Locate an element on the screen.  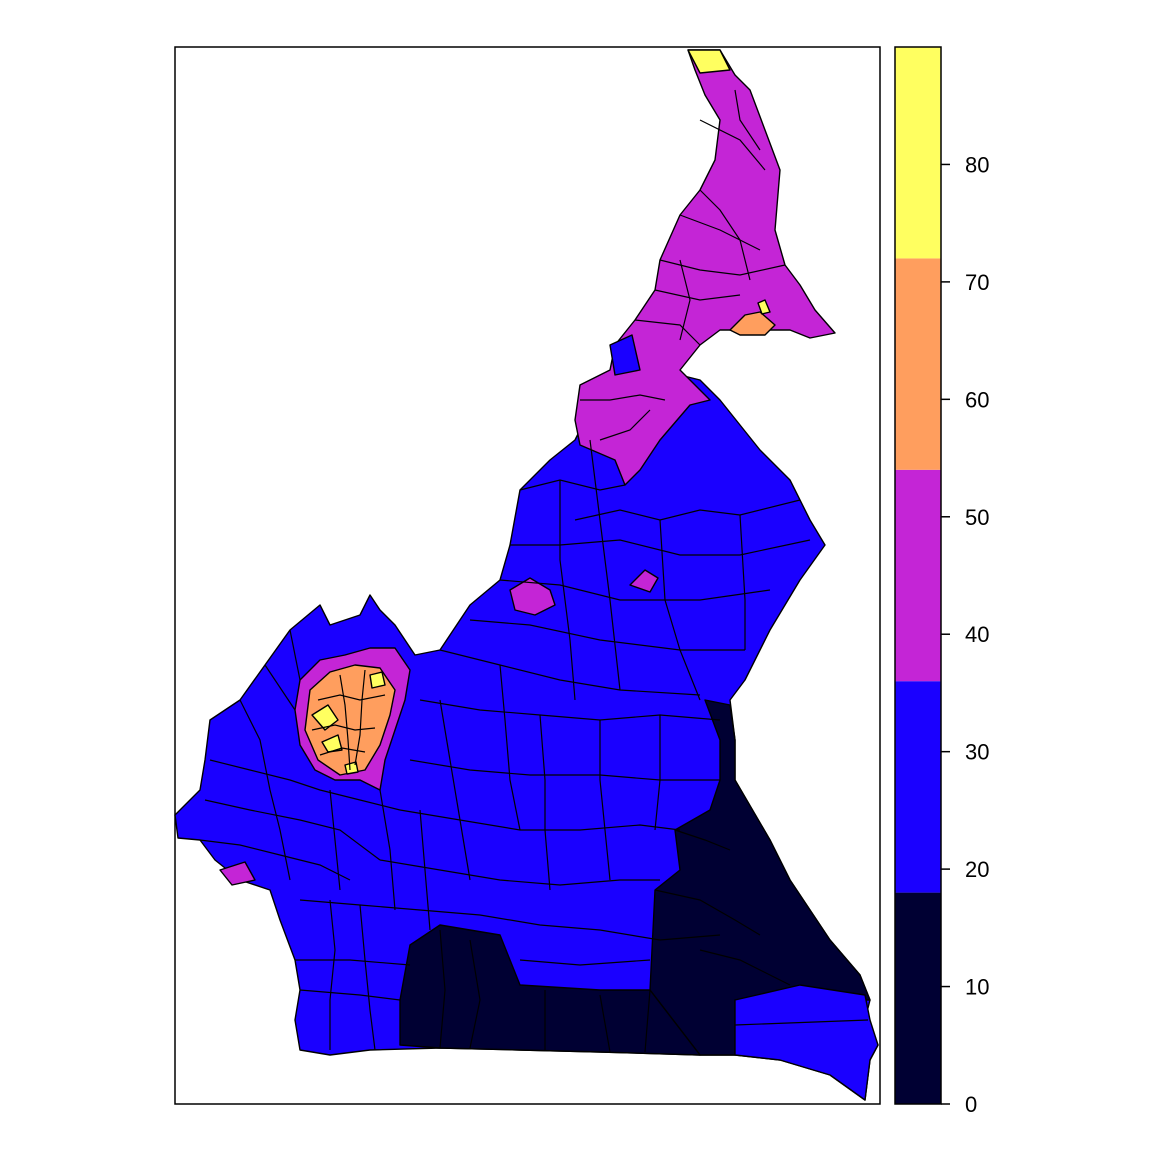
region-west-magenta-small is located at coordinates (237, 873).